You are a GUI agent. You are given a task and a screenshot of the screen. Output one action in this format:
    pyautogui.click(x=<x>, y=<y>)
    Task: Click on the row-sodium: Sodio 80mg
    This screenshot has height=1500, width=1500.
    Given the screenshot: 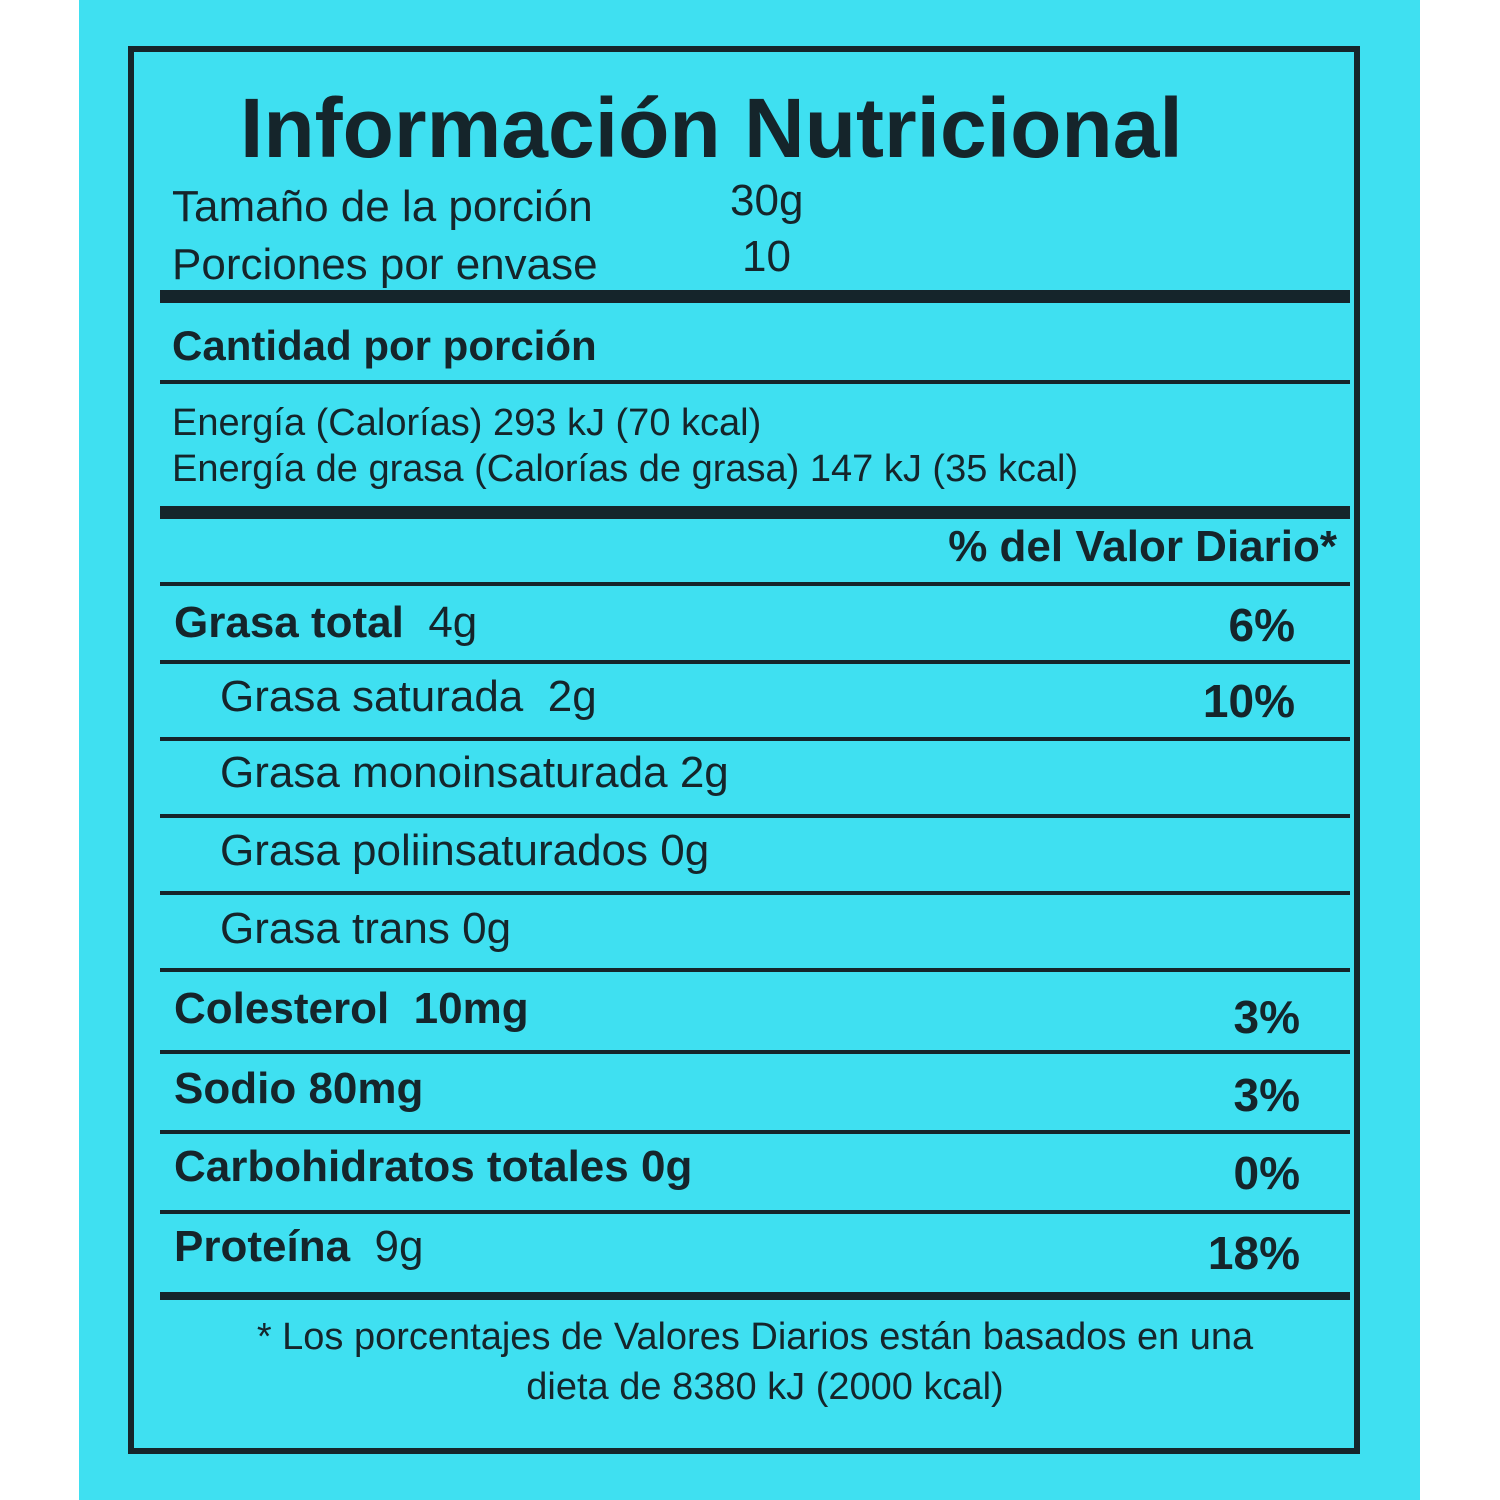 What is the action you would take?
    pyautogui.click(x=299, y=1088)
    